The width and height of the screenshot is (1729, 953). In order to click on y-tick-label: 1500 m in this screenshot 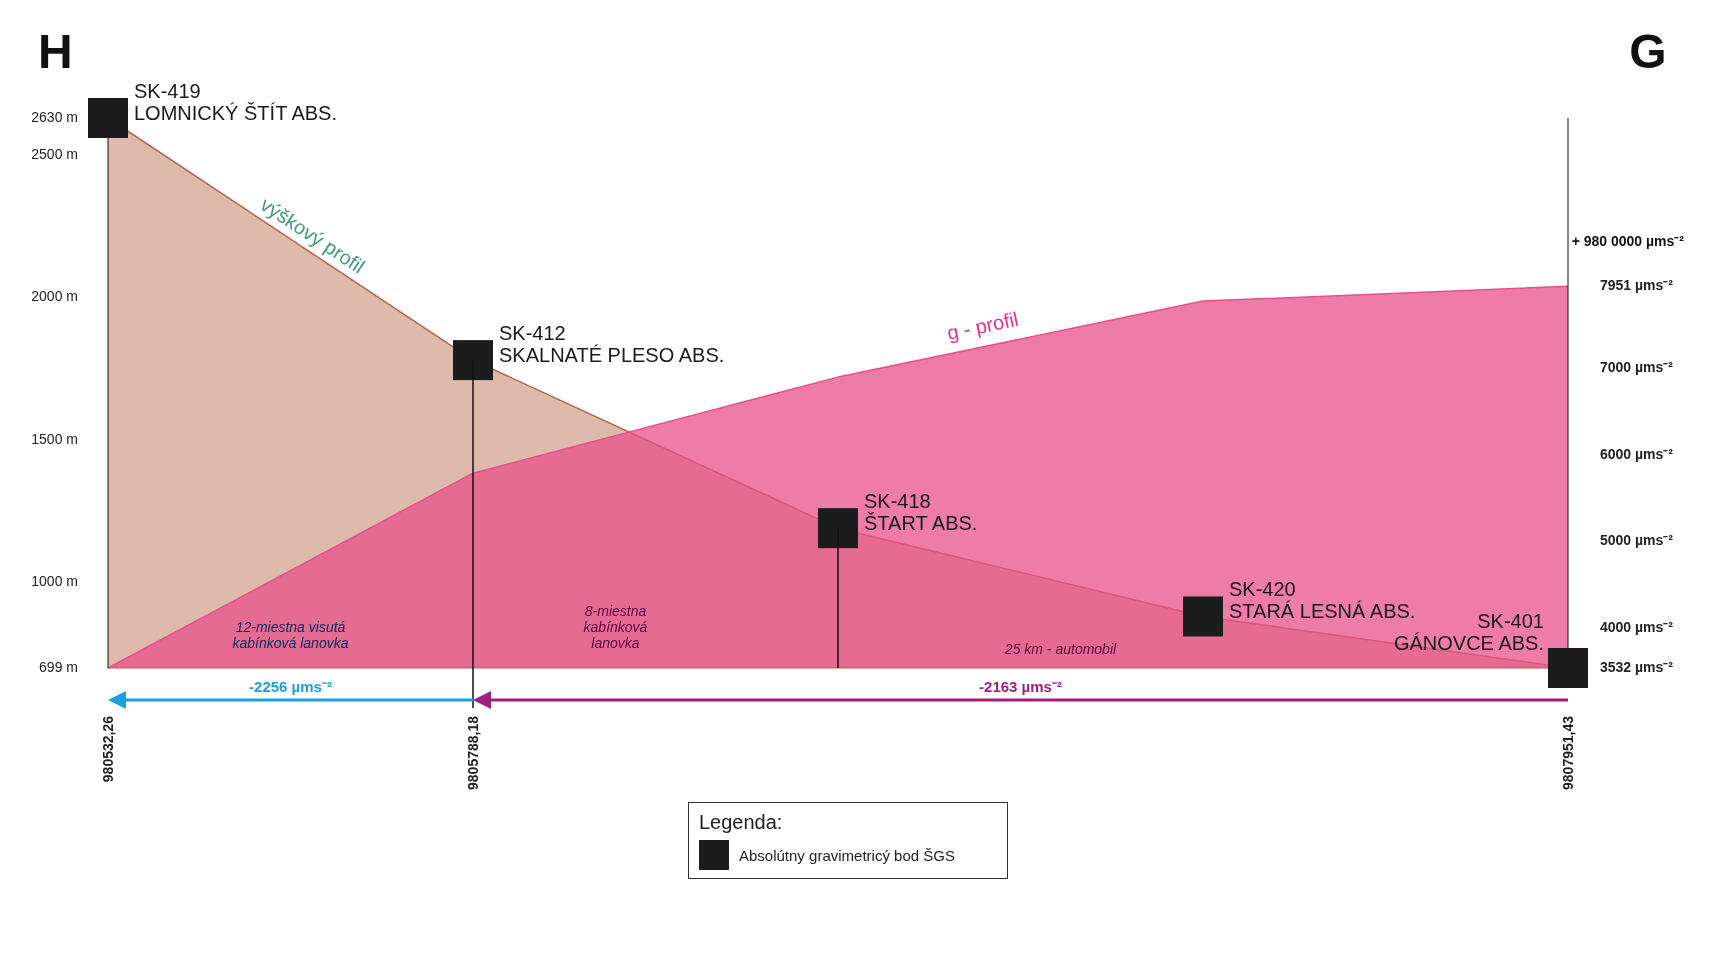, I will do `click(54, 438)`.